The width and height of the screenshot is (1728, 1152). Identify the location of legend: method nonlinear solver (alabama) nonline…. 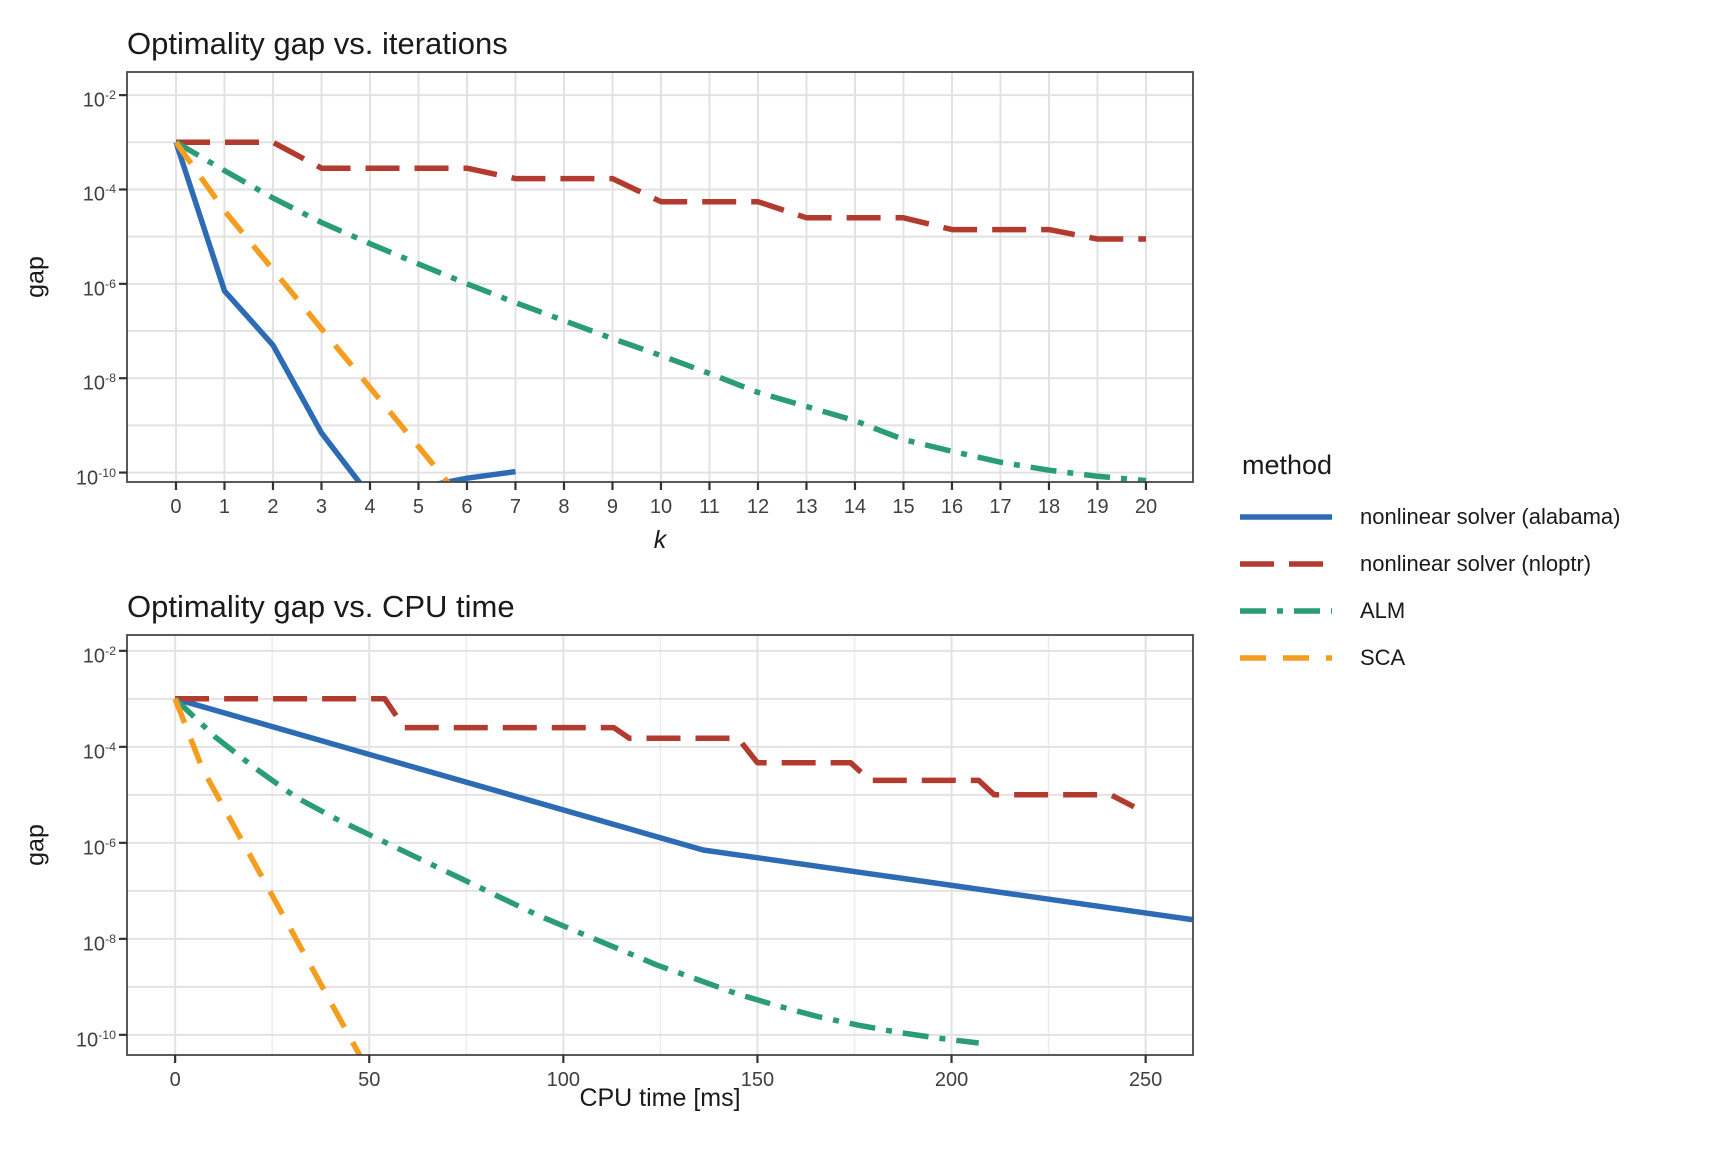
(1480, 565).